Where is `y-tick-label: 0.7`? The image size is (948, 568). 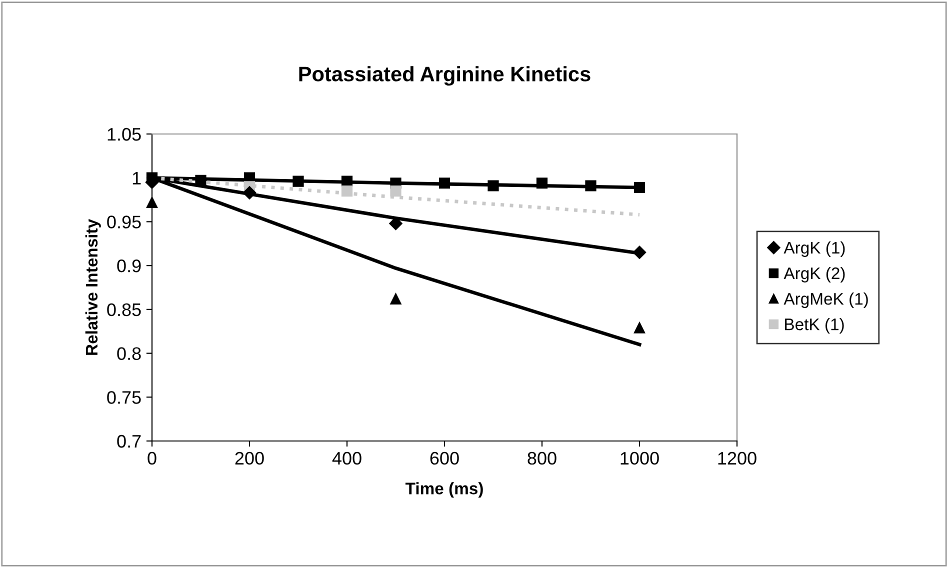 y-tick-label: 0.7 is located at coordinates (129, 441).